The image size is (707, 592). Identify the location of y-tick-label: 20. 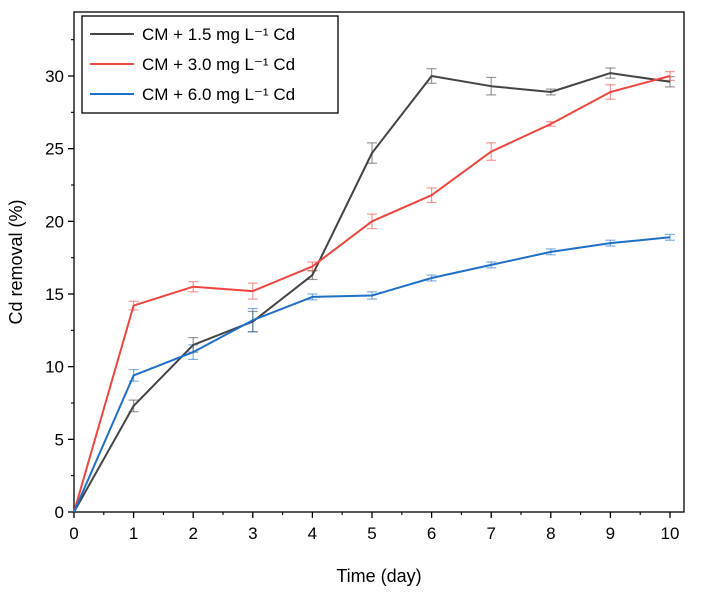
(54, 221).